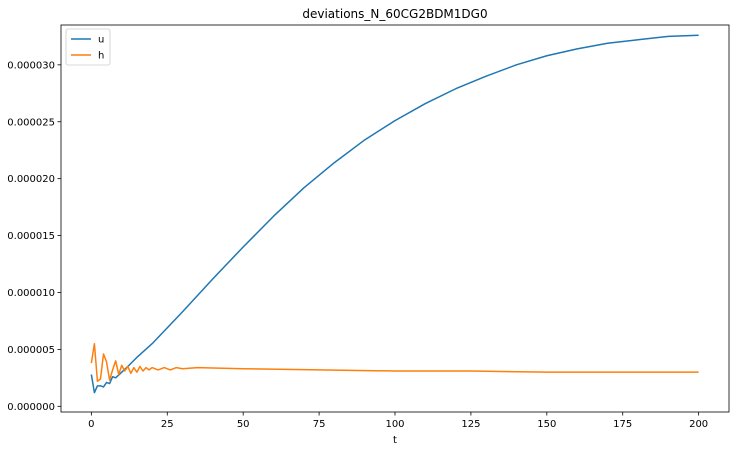 This screenshot has width=736, height=450. I want to click on legend: uh, so click(88, 47).